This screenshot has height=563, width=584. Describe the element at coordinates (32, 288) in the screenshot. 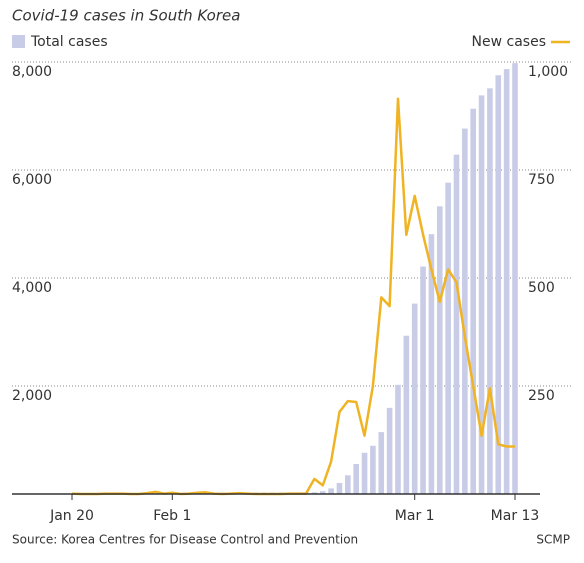

I see `y-tick-label: 4,000` at that location.